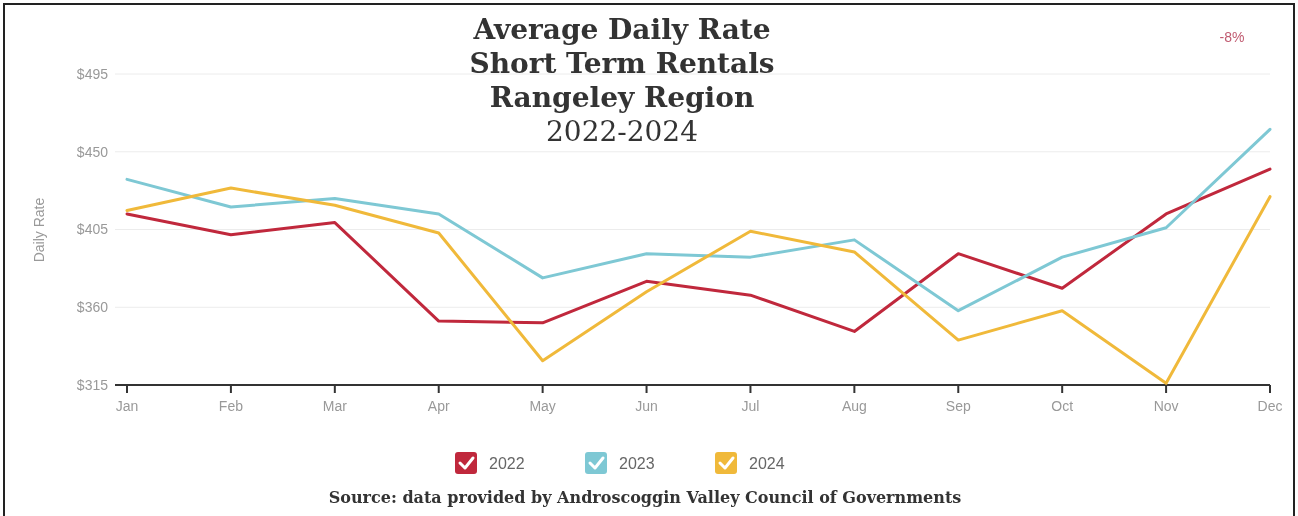 Image resolution: width=1298 pixels, height=516 pixels. What do you see at coordinates (335, 406) in the screenshot?
I see `x-tick-label: Mar` at bounding box center [335, 406].